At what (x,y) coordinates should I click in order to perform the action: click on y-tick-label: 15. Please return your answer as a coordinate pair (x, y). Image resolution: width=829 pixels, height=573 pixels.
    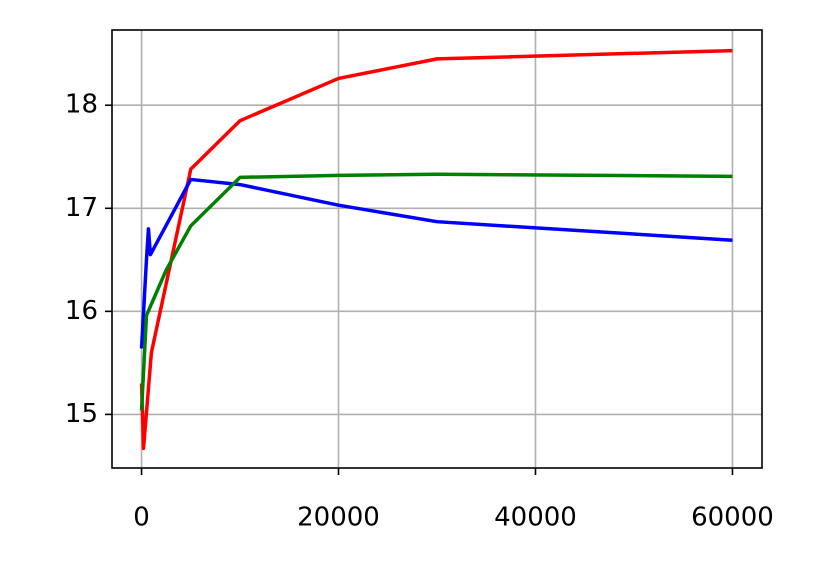
    Looking at the image, I should click on (81, 414).